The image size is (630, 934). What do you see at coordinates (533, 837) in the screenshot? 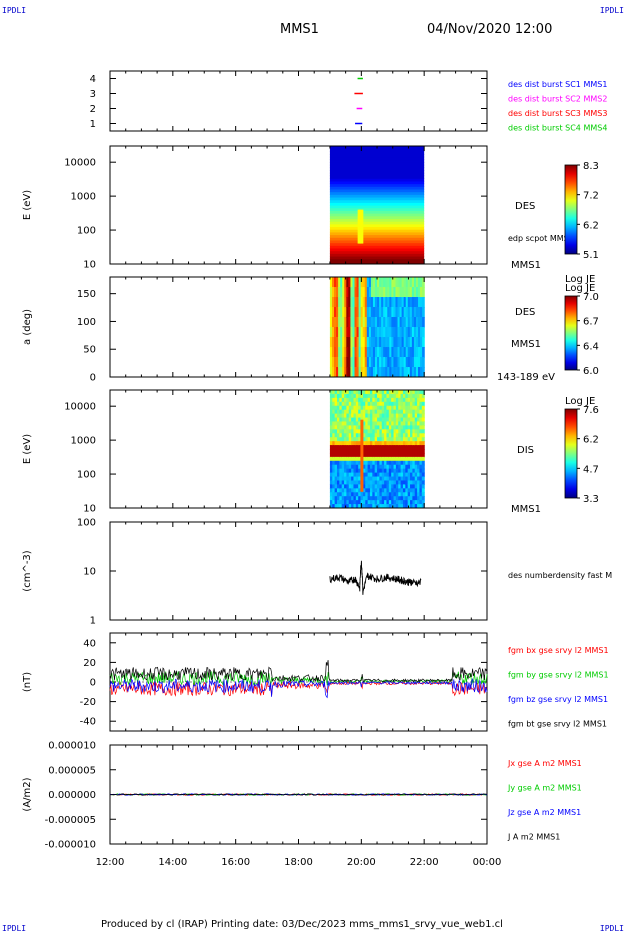
I see `legend-entry: J A m2 MMS1` at bounding box center [533, 837].